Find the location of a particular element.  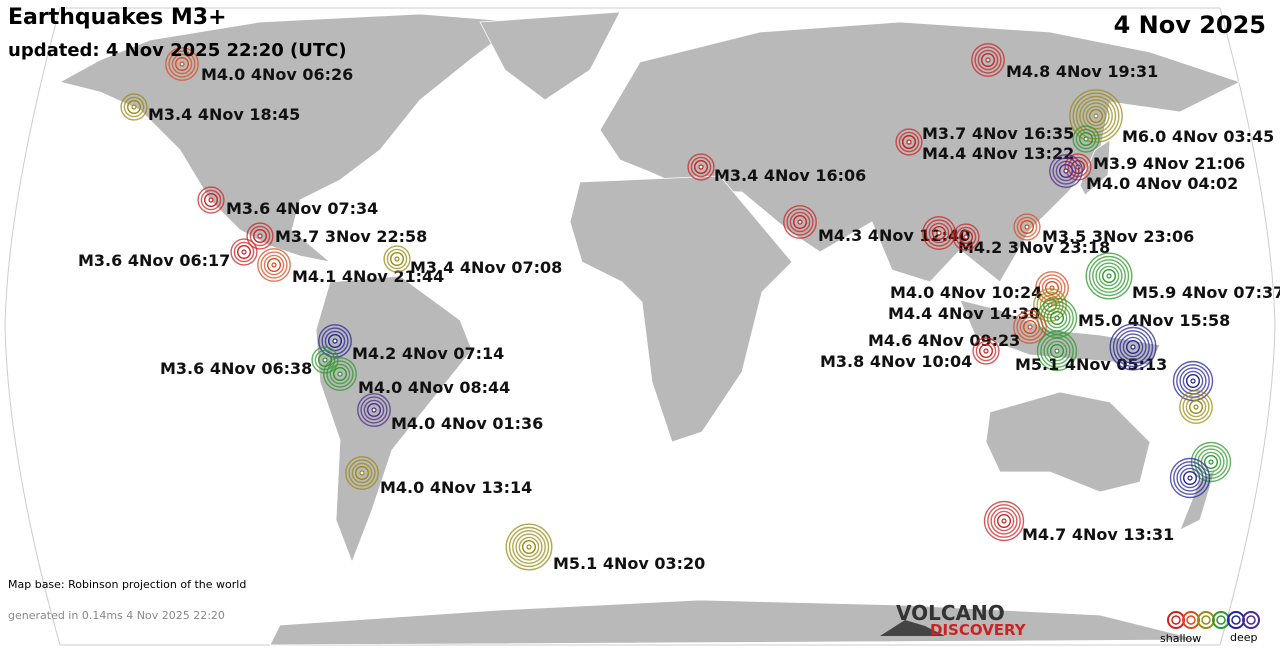

new-zealand is located at coordinates (1197, 500).